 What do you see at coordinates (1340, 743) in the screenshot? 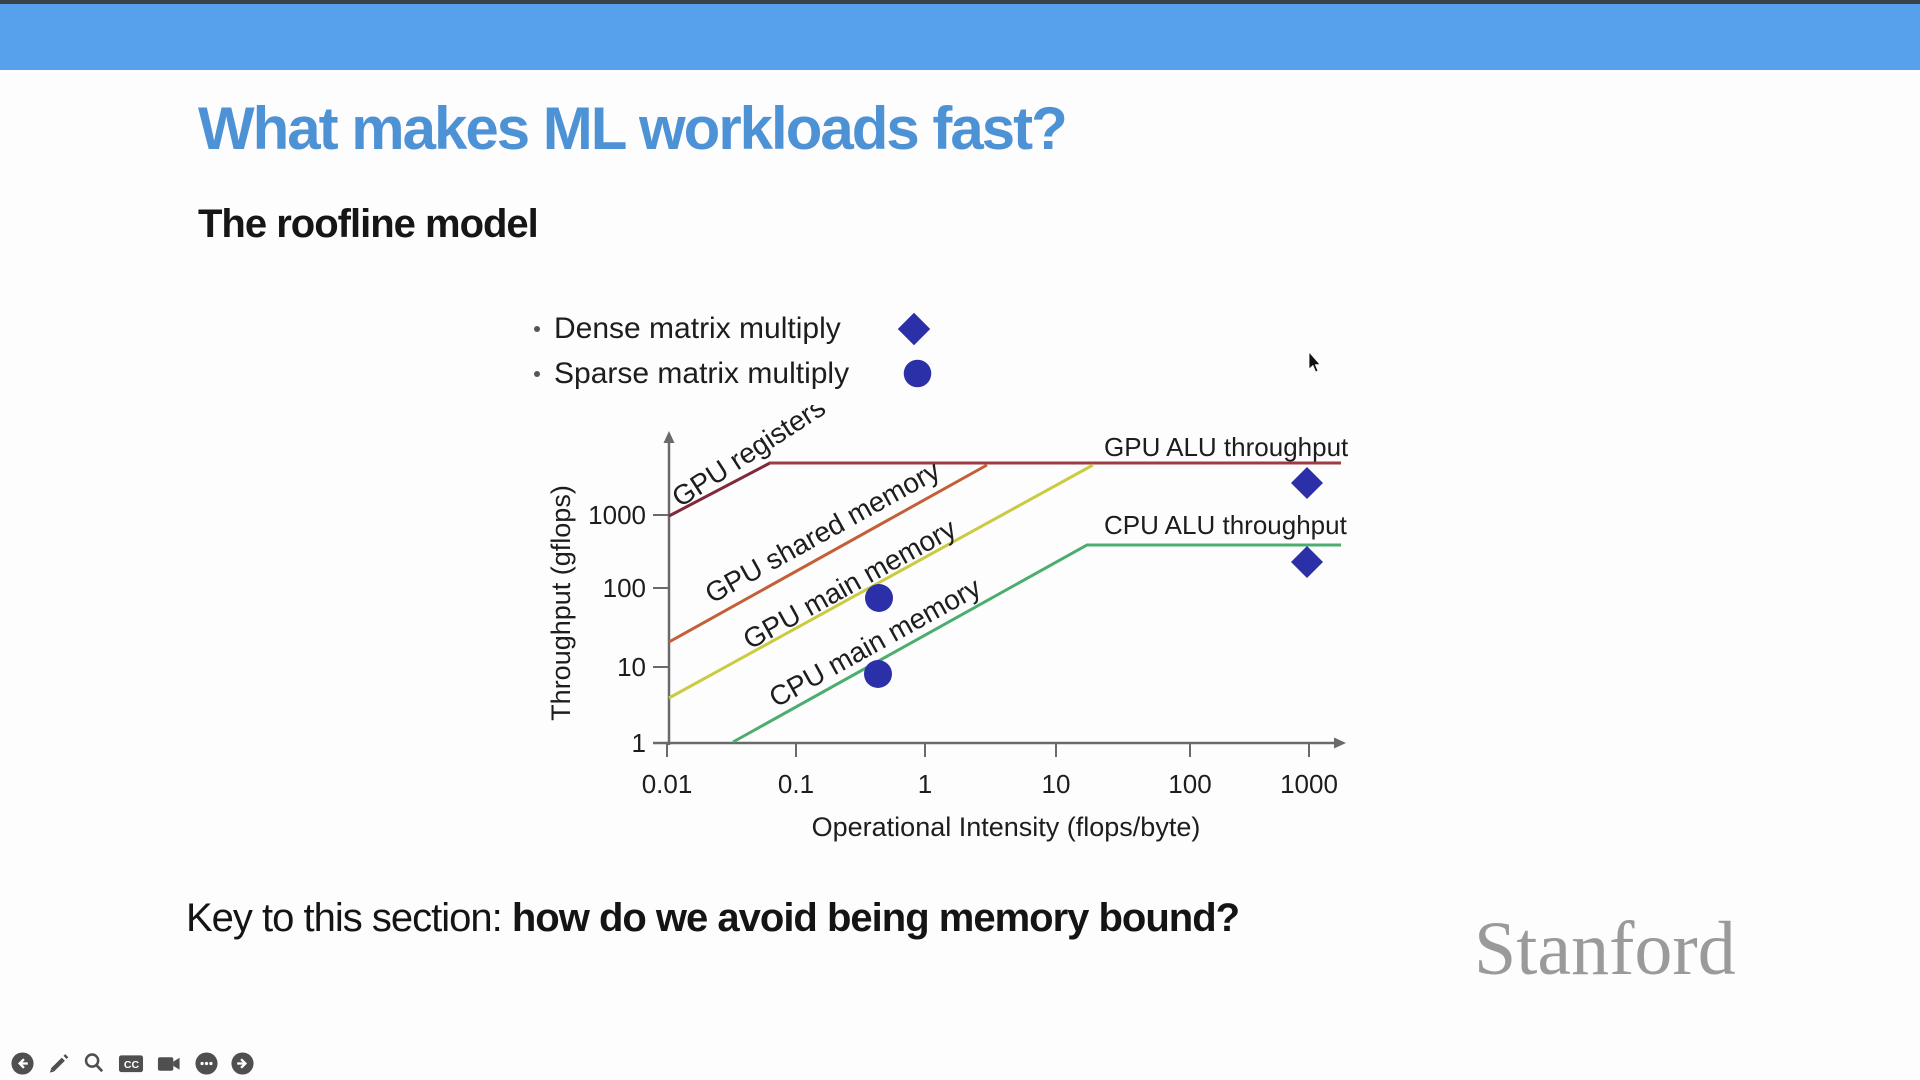
I see `x-axis-arrow-icon` at bounding box center [1340, 743].